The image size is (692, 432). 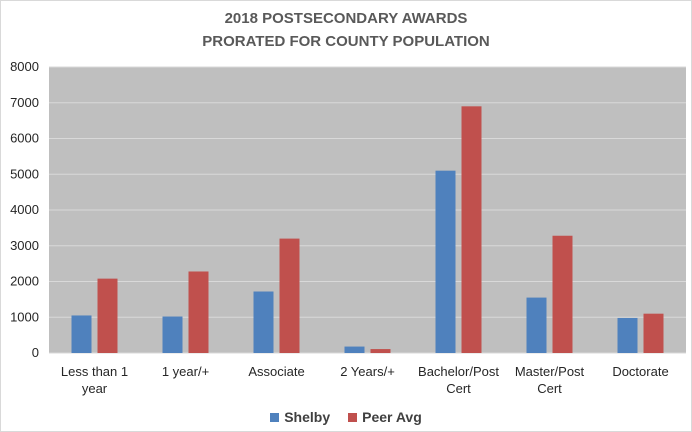 What do you see at coordinates (24, 245) in the screenshot?
I see `y-tick-label: 3000` at bounding box center [24, 245].